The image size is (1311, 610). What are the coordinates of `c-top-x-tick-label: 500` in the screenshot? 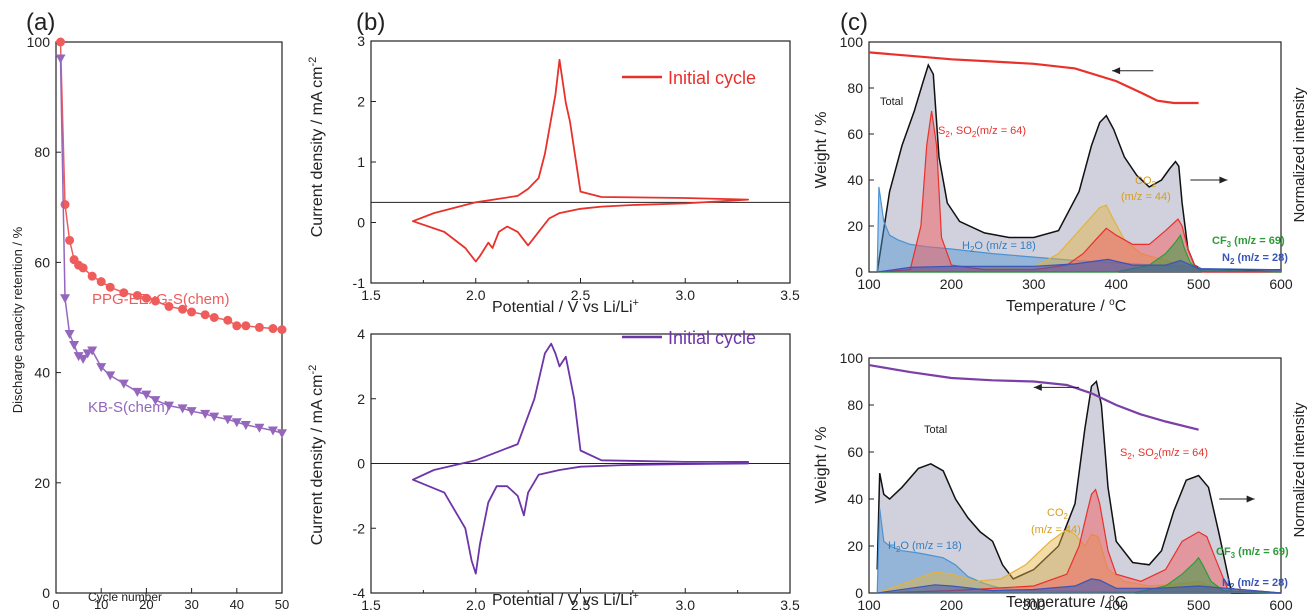 It's located at (1199, 284).